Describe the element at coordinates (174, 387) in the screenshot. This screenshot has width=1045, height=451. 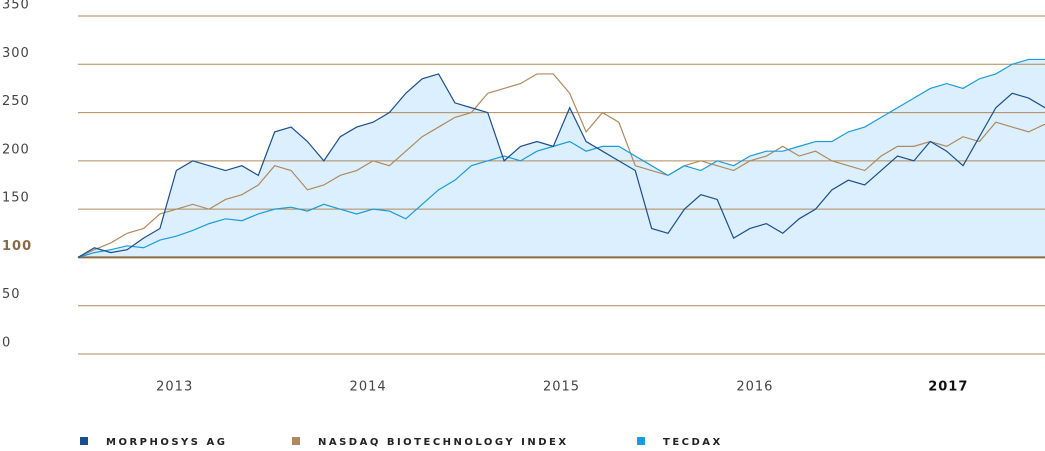
I see `x-tick-label: 2013` at that location.